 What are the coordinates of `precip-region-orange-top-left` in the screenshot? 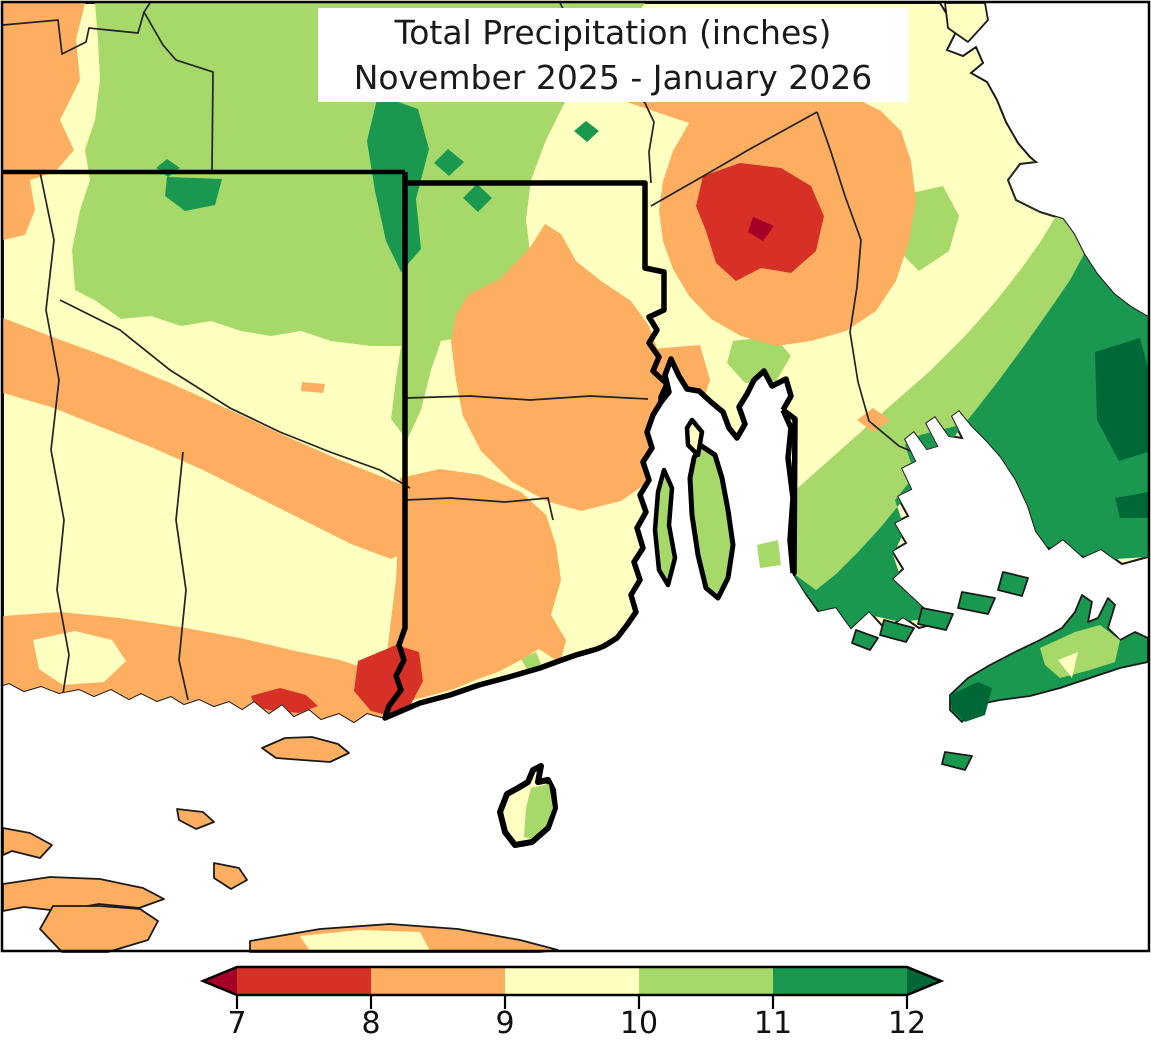 It's located at (44, 121).